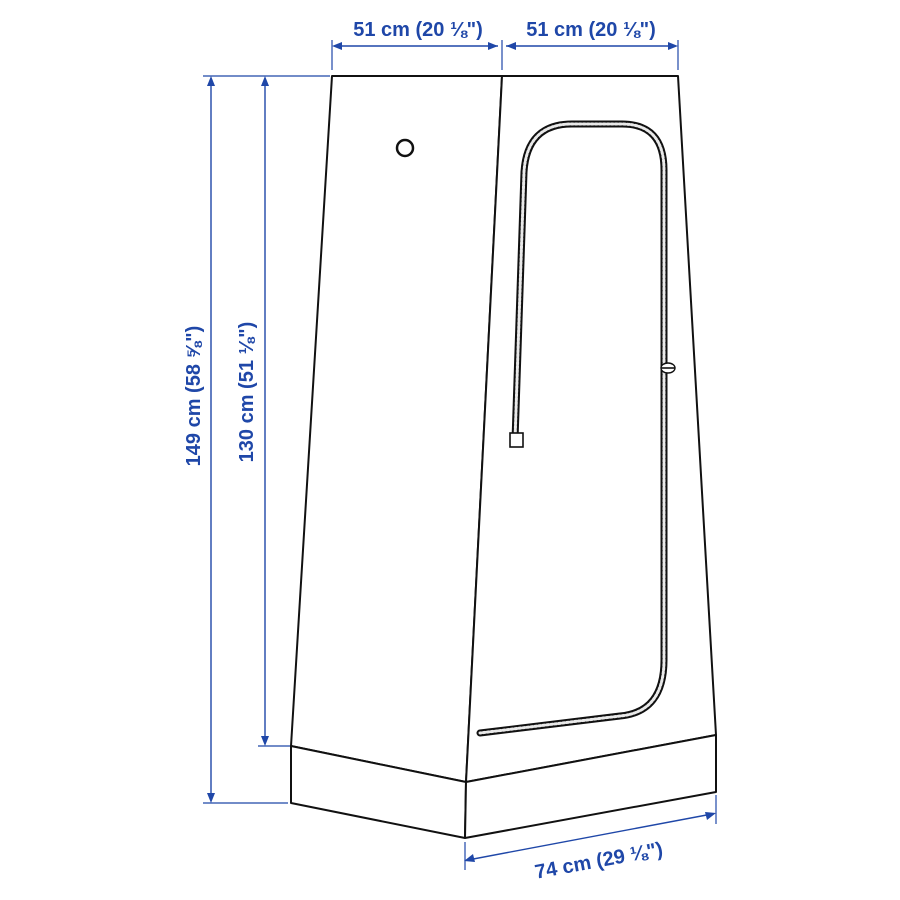  I want to click on vent-hole-icon, so click(405, 148).